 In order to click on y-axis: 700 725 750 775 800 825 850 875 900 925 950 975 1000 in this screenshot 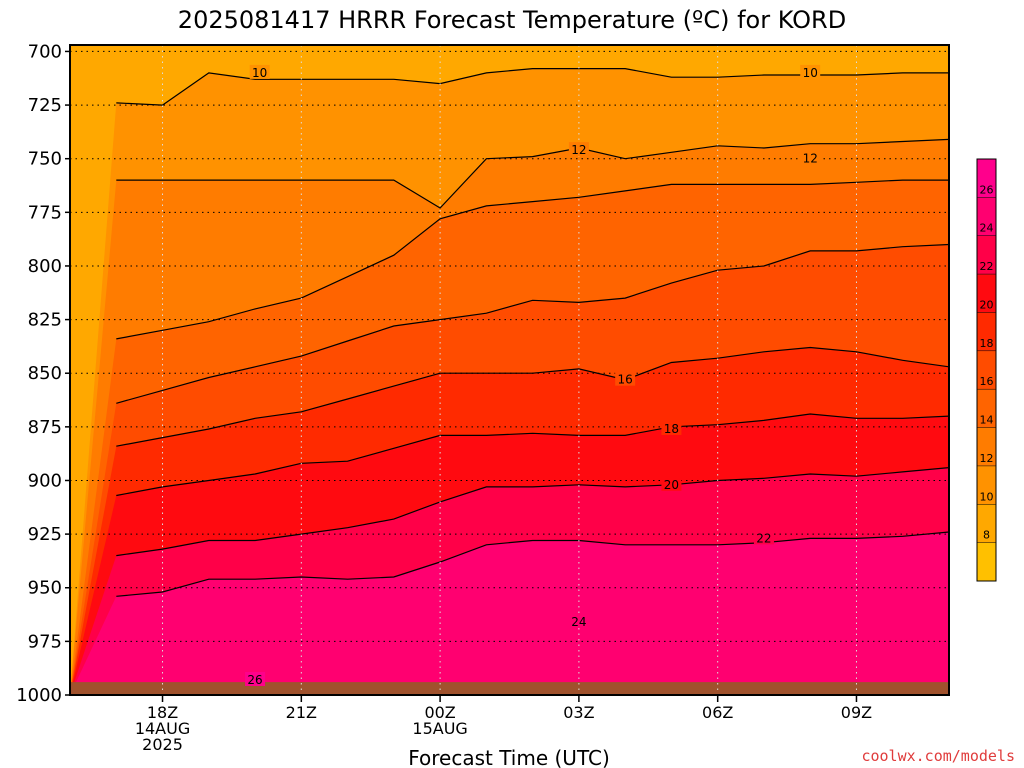, I will do `click(43, 373)`.